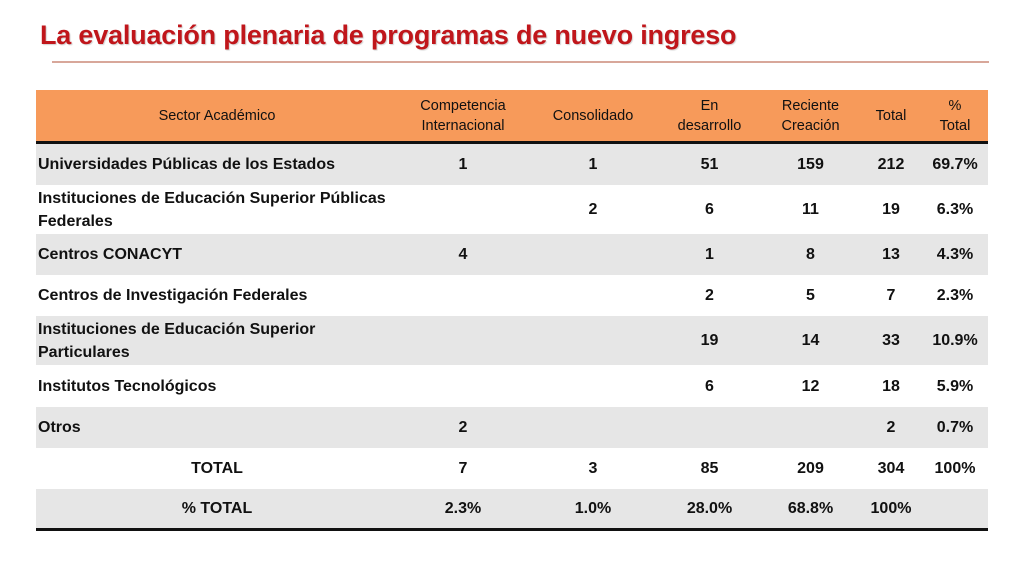 The image size is (1024, 576). What do you see at coordinates (709, 117) in the screenshot?
I see `header-en-desarrollo: En desarrollo` at bounding box center [709, 117].